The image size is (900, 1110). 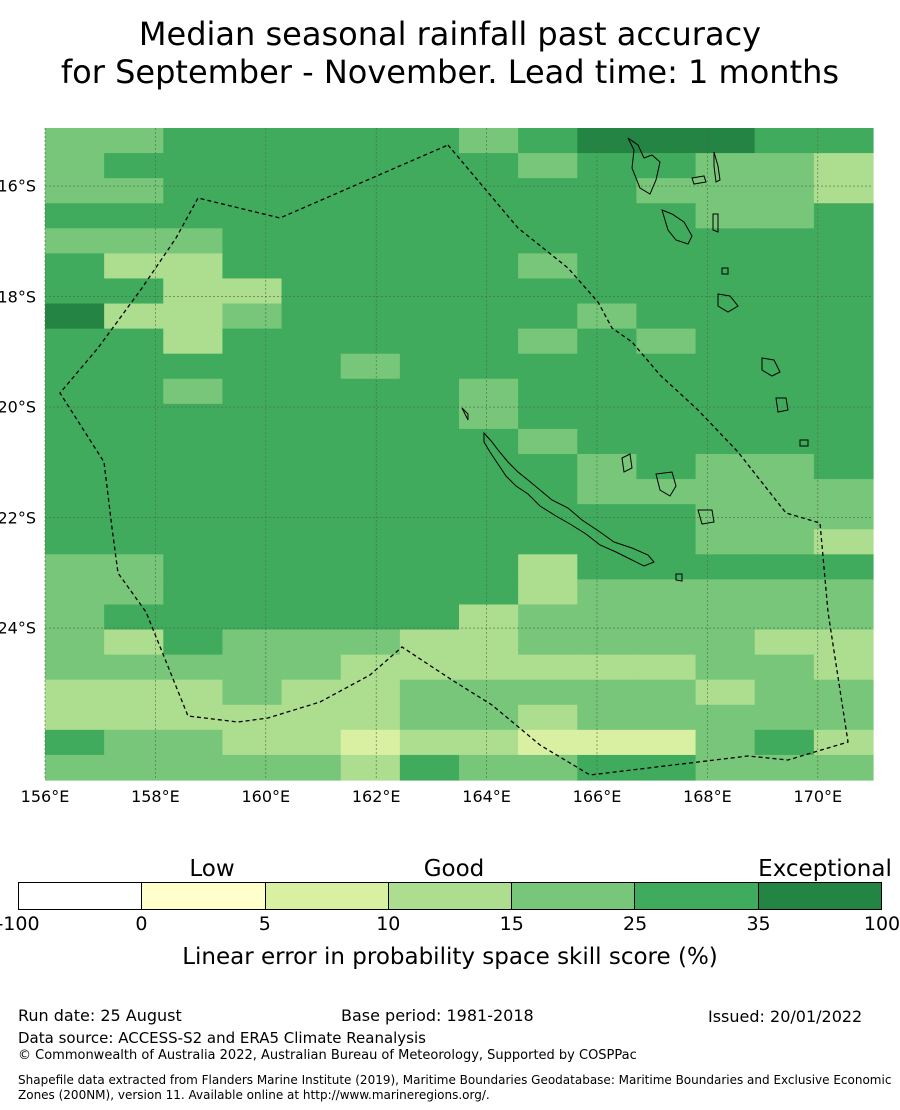 I want to click on latitude-tick-label: 18°S, so click(x=18, y=297).